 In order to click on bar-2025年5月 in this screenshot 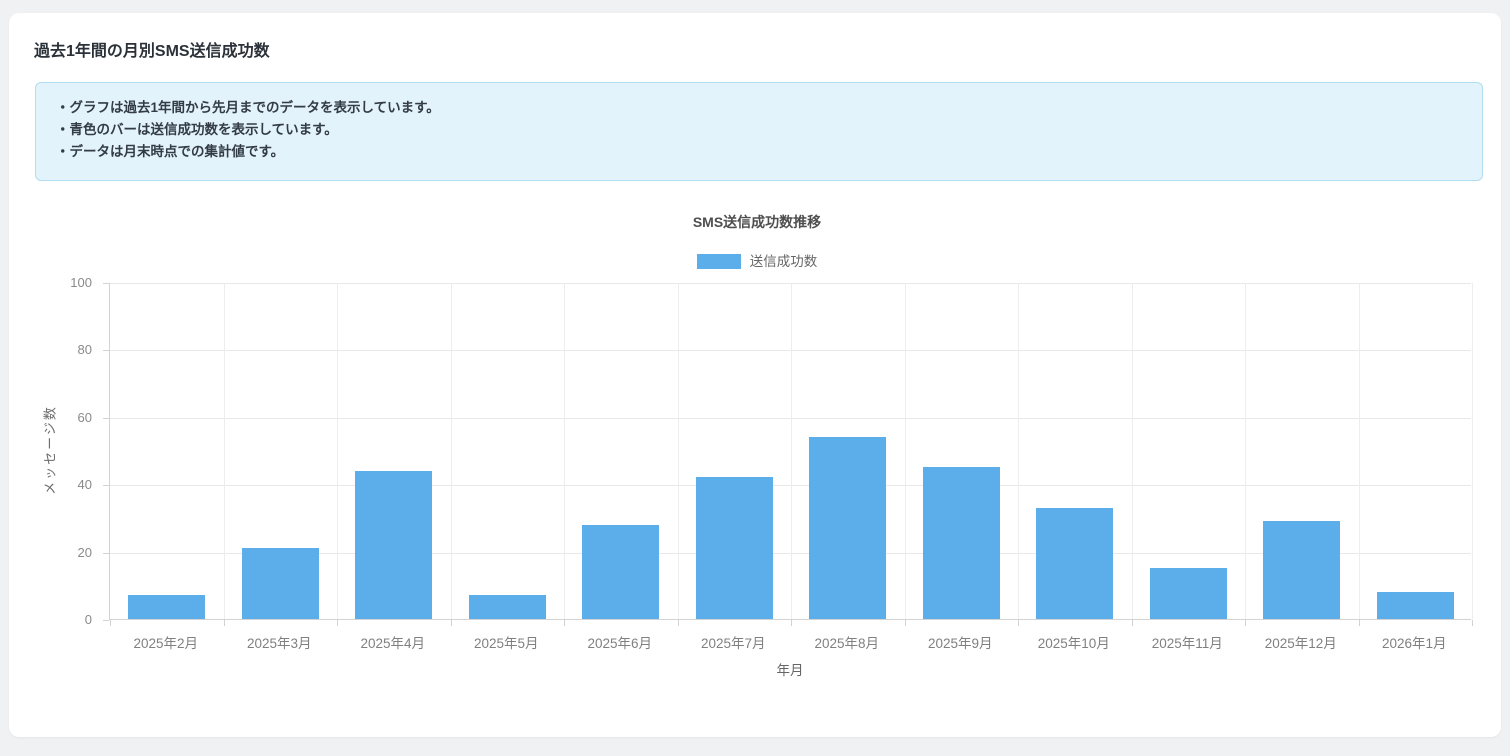, I will do `click(507, 607)`.